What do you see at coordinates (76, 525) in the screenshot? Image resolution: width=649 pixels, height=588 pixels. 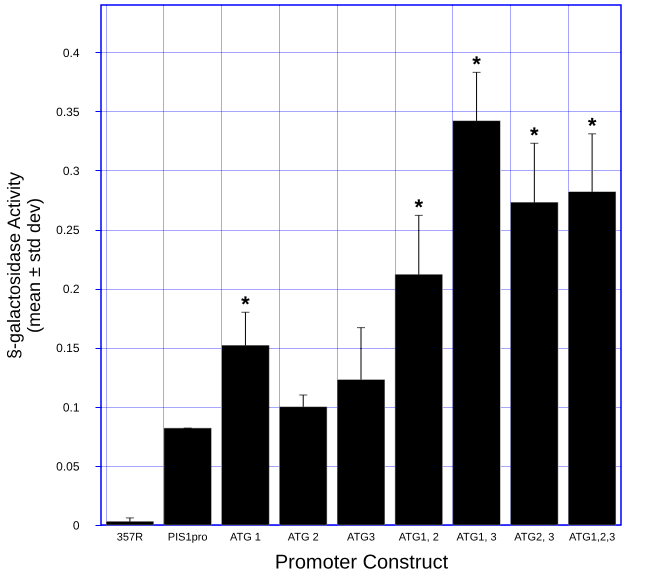 I see `y-tick-label: 0` at bounding box center [76, 525].